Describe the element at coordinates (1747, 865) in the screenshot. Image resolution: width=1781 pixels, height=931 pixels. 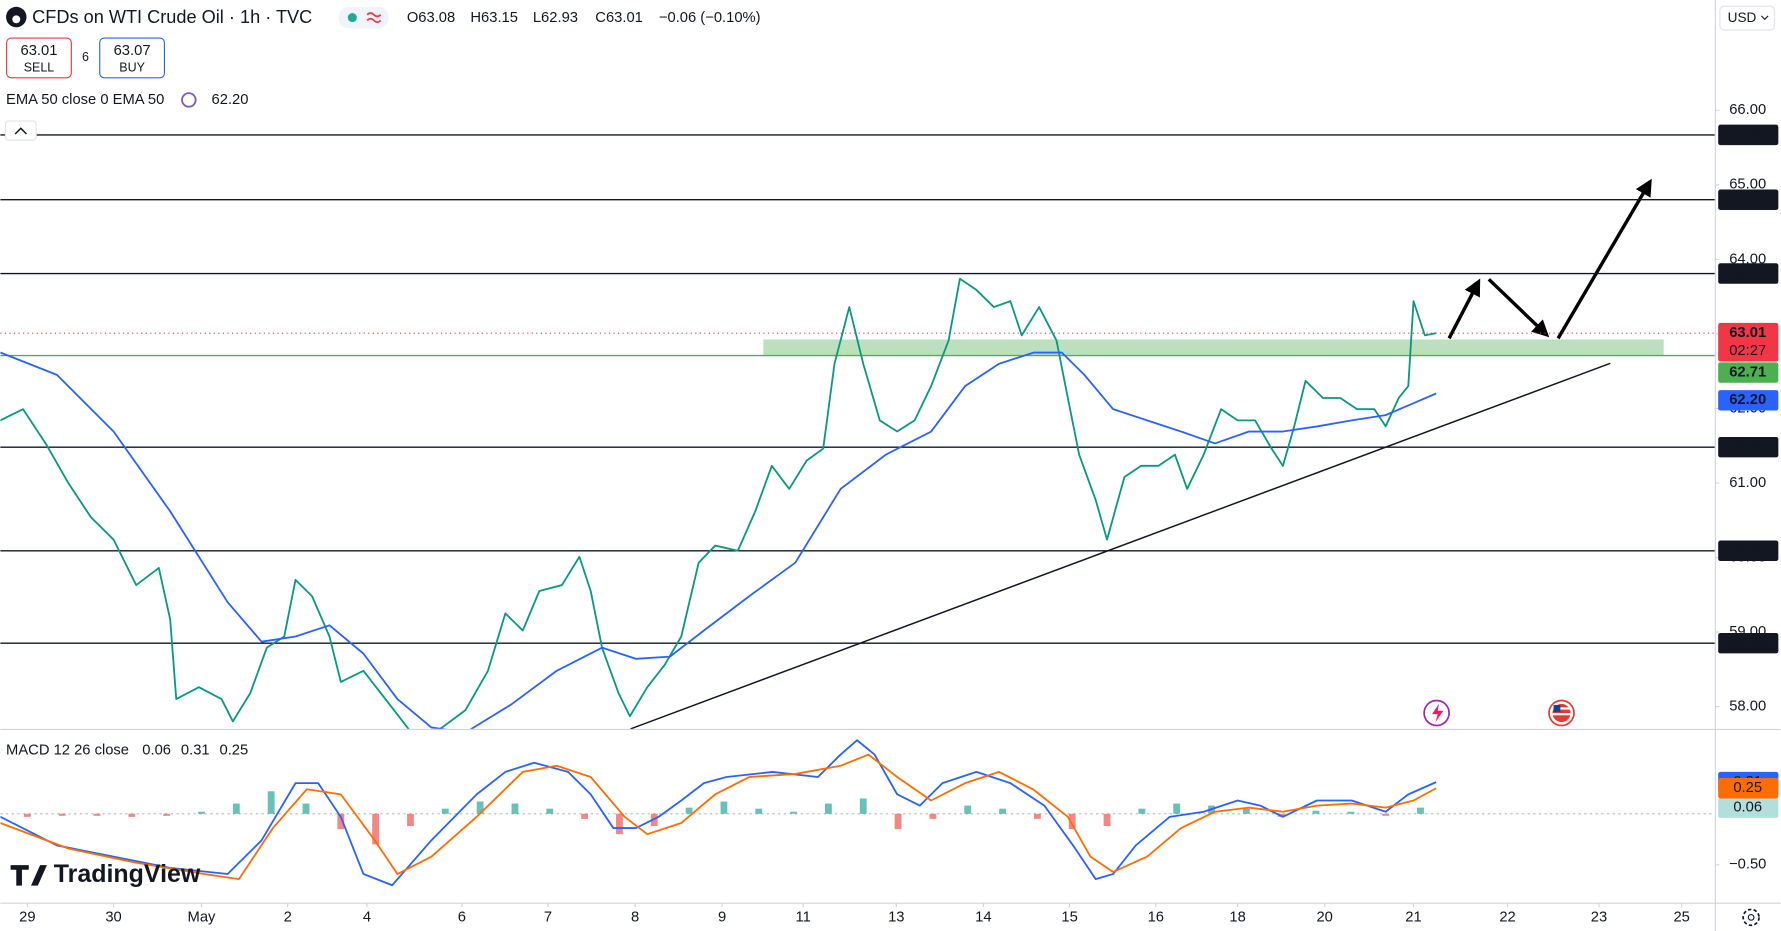
I see `y-tick-label: −0.50` at that location.